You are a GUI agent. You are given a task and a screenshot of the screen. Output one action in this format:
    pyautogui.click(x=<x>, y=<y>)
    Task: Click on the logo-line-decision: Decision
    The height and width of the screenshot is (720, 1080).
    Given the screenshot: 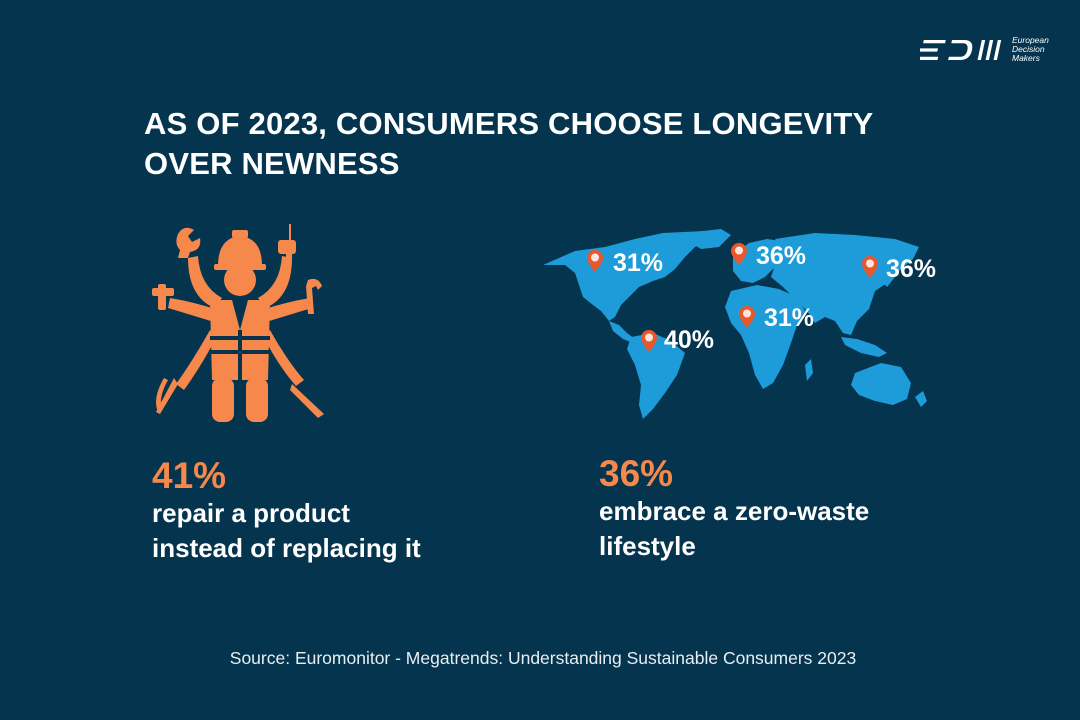 What is the action you would take?
    pyautogui.click(x=1028, y=49)
    